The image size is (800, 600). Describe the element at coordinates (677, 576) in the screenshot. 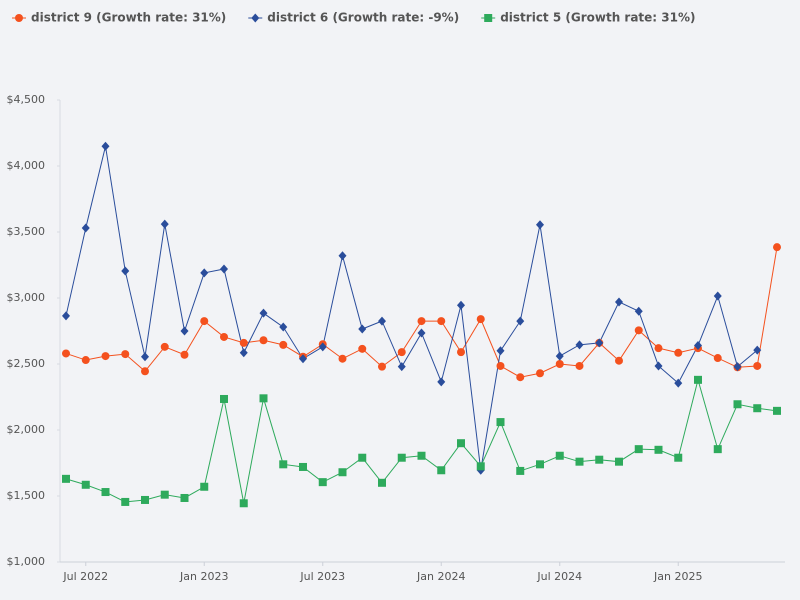

I see `x-tick-label: Jan 2025` at that location.